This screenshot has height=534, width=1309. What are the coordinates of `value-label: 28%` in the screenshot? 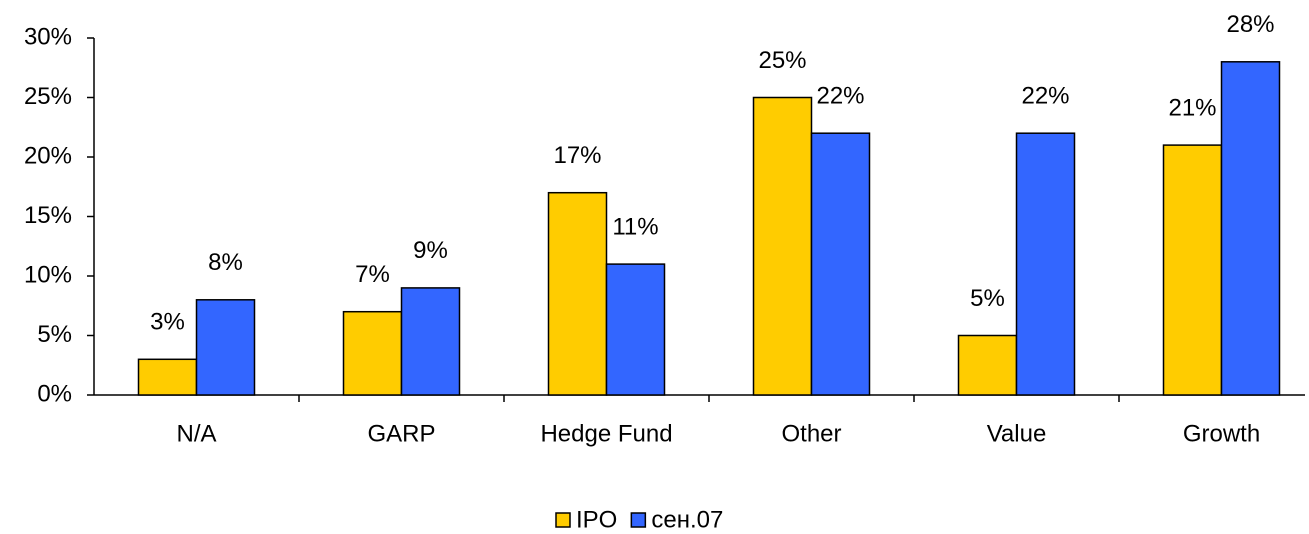 It's located at (1250, 24).